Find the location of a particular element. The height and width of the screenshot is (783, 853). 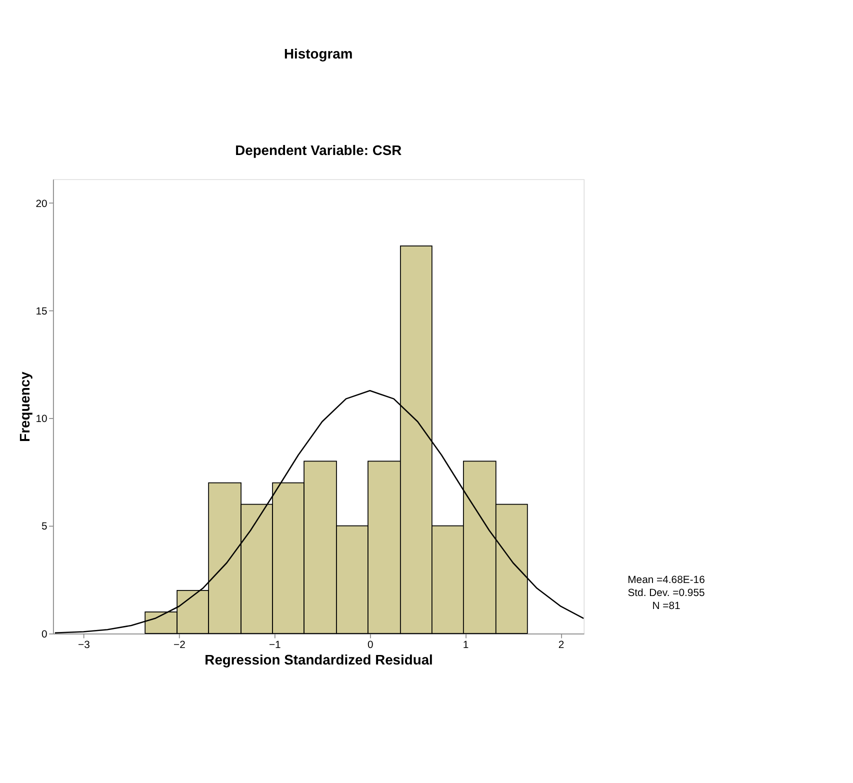

y-tick-label: 5 is located at coordinates (45, 527).